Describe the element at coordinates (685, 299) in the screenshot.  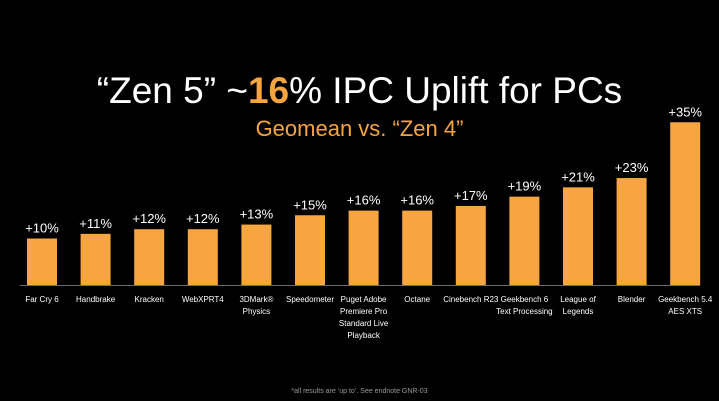
I see `category-label: Geekbench 5.4` at that location.